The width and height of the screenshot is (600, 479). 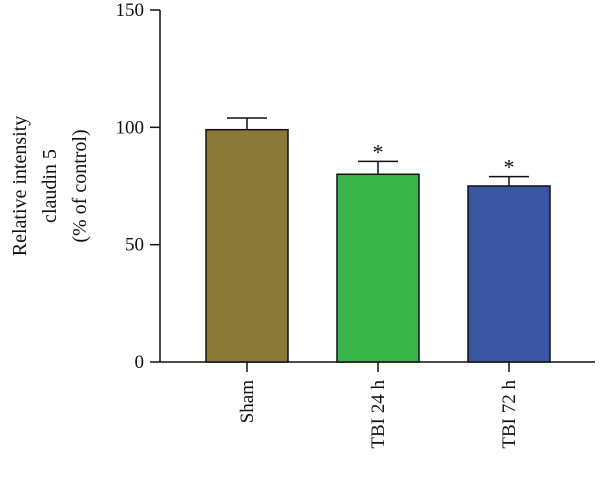 I want to click on y-axis-title-line: claudin 5, so click(x=50, y=186).